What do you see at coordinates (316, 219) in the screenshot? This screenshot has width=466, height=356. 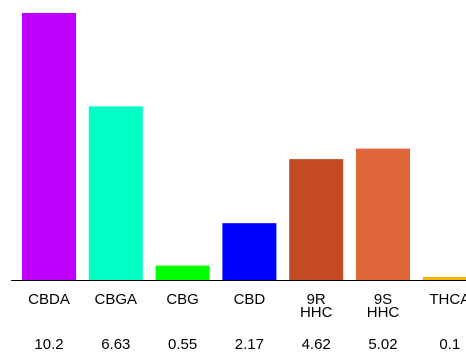 I see `bar-9r-hhc` at bounding box center [316, 219].